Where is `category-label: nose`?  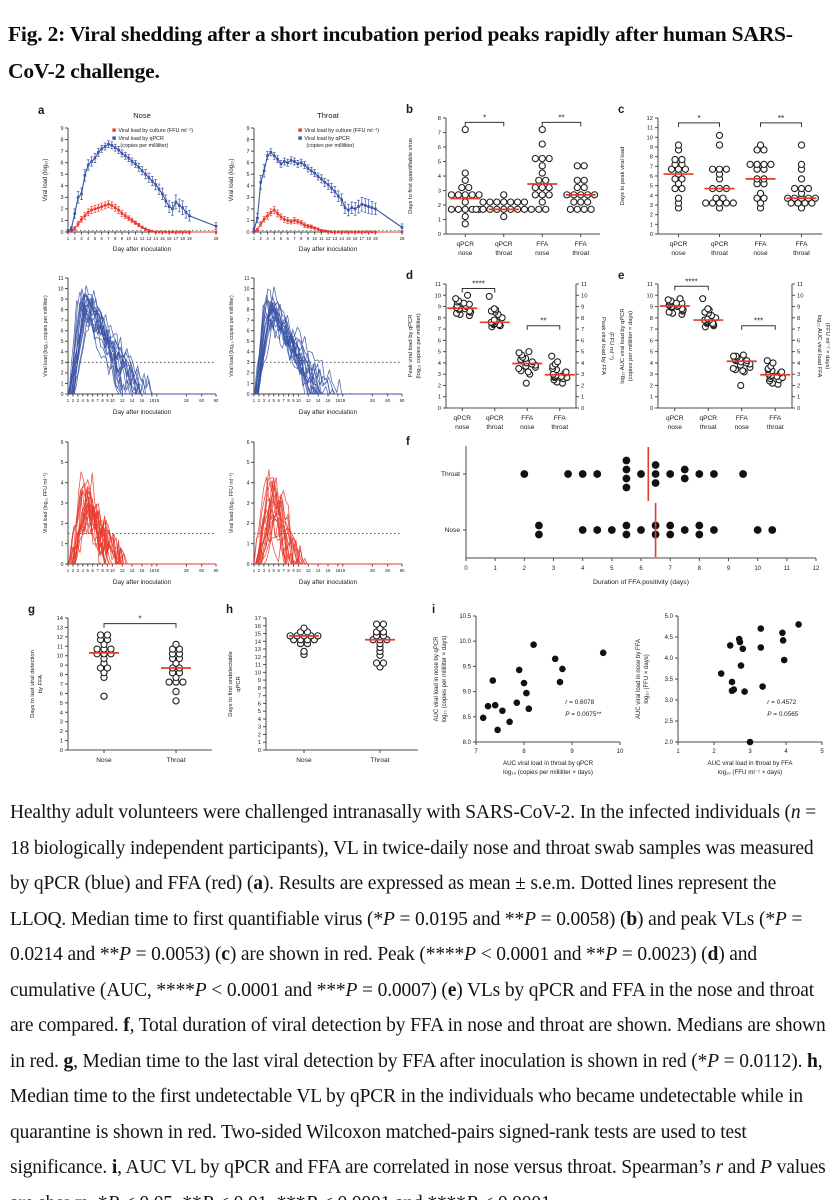 category-label: nose is located at coordinates (527, 427).